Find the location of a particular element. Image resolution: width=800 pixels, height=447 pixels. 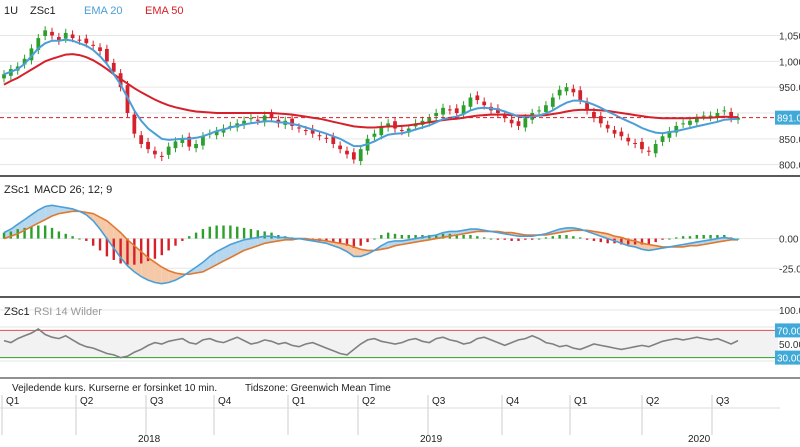

rsi-band is located at coordinates (389, 344).